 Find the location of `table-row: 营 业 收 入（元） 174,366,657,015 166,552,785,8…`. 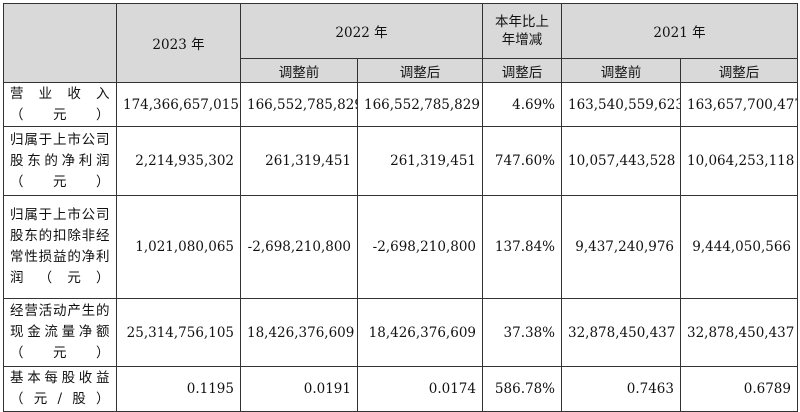

table-row: 营 业 收 入（元） 174,366,657,015 166,552,785,8… is located at coordinates (400, 104).